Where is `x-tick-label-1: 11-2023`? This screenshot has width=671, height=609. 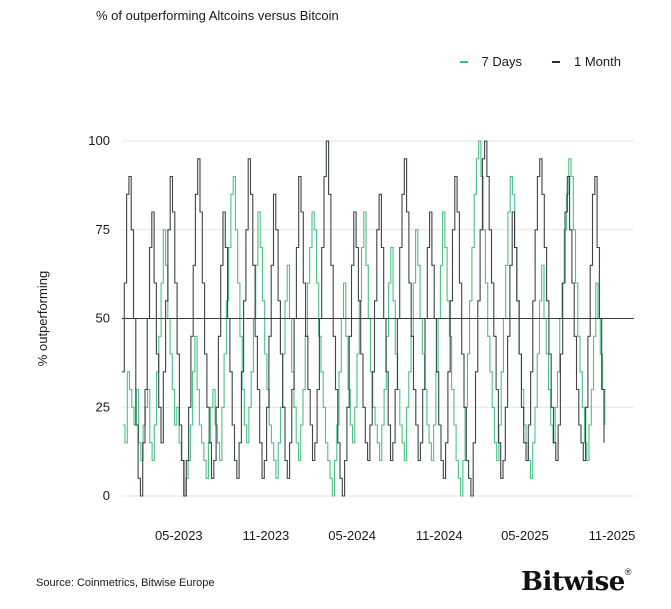 x-tick-label-1: 11-2023 is located at coordinates (266, 535).